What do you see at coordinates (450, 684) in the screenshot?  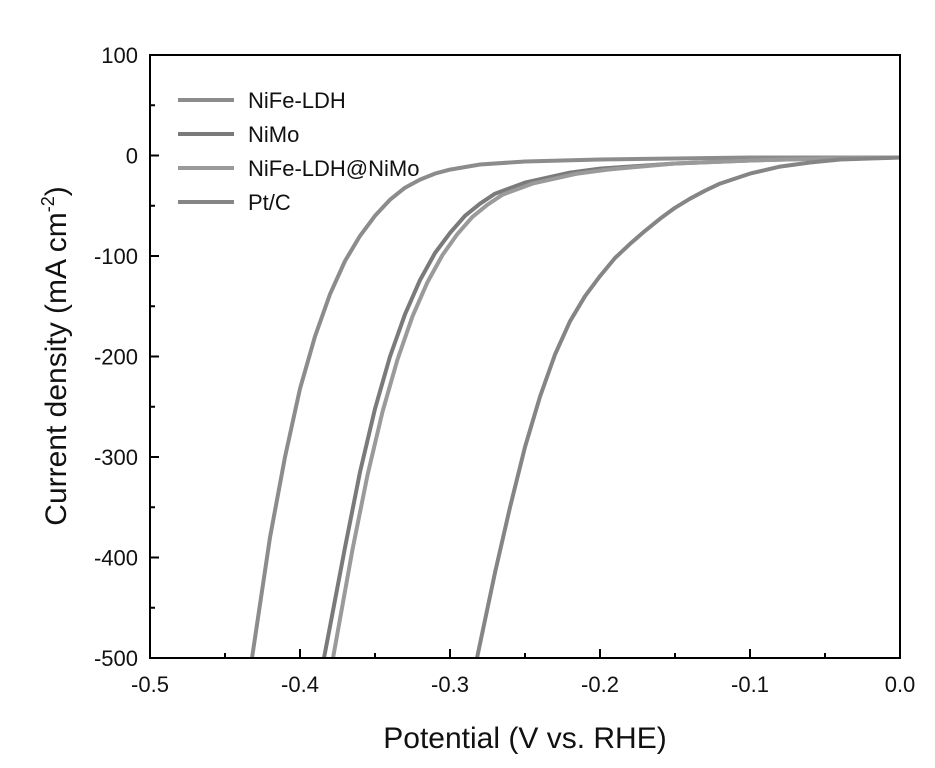 I see `x-tick-label: -0.3` at bounding box center [450, 684].